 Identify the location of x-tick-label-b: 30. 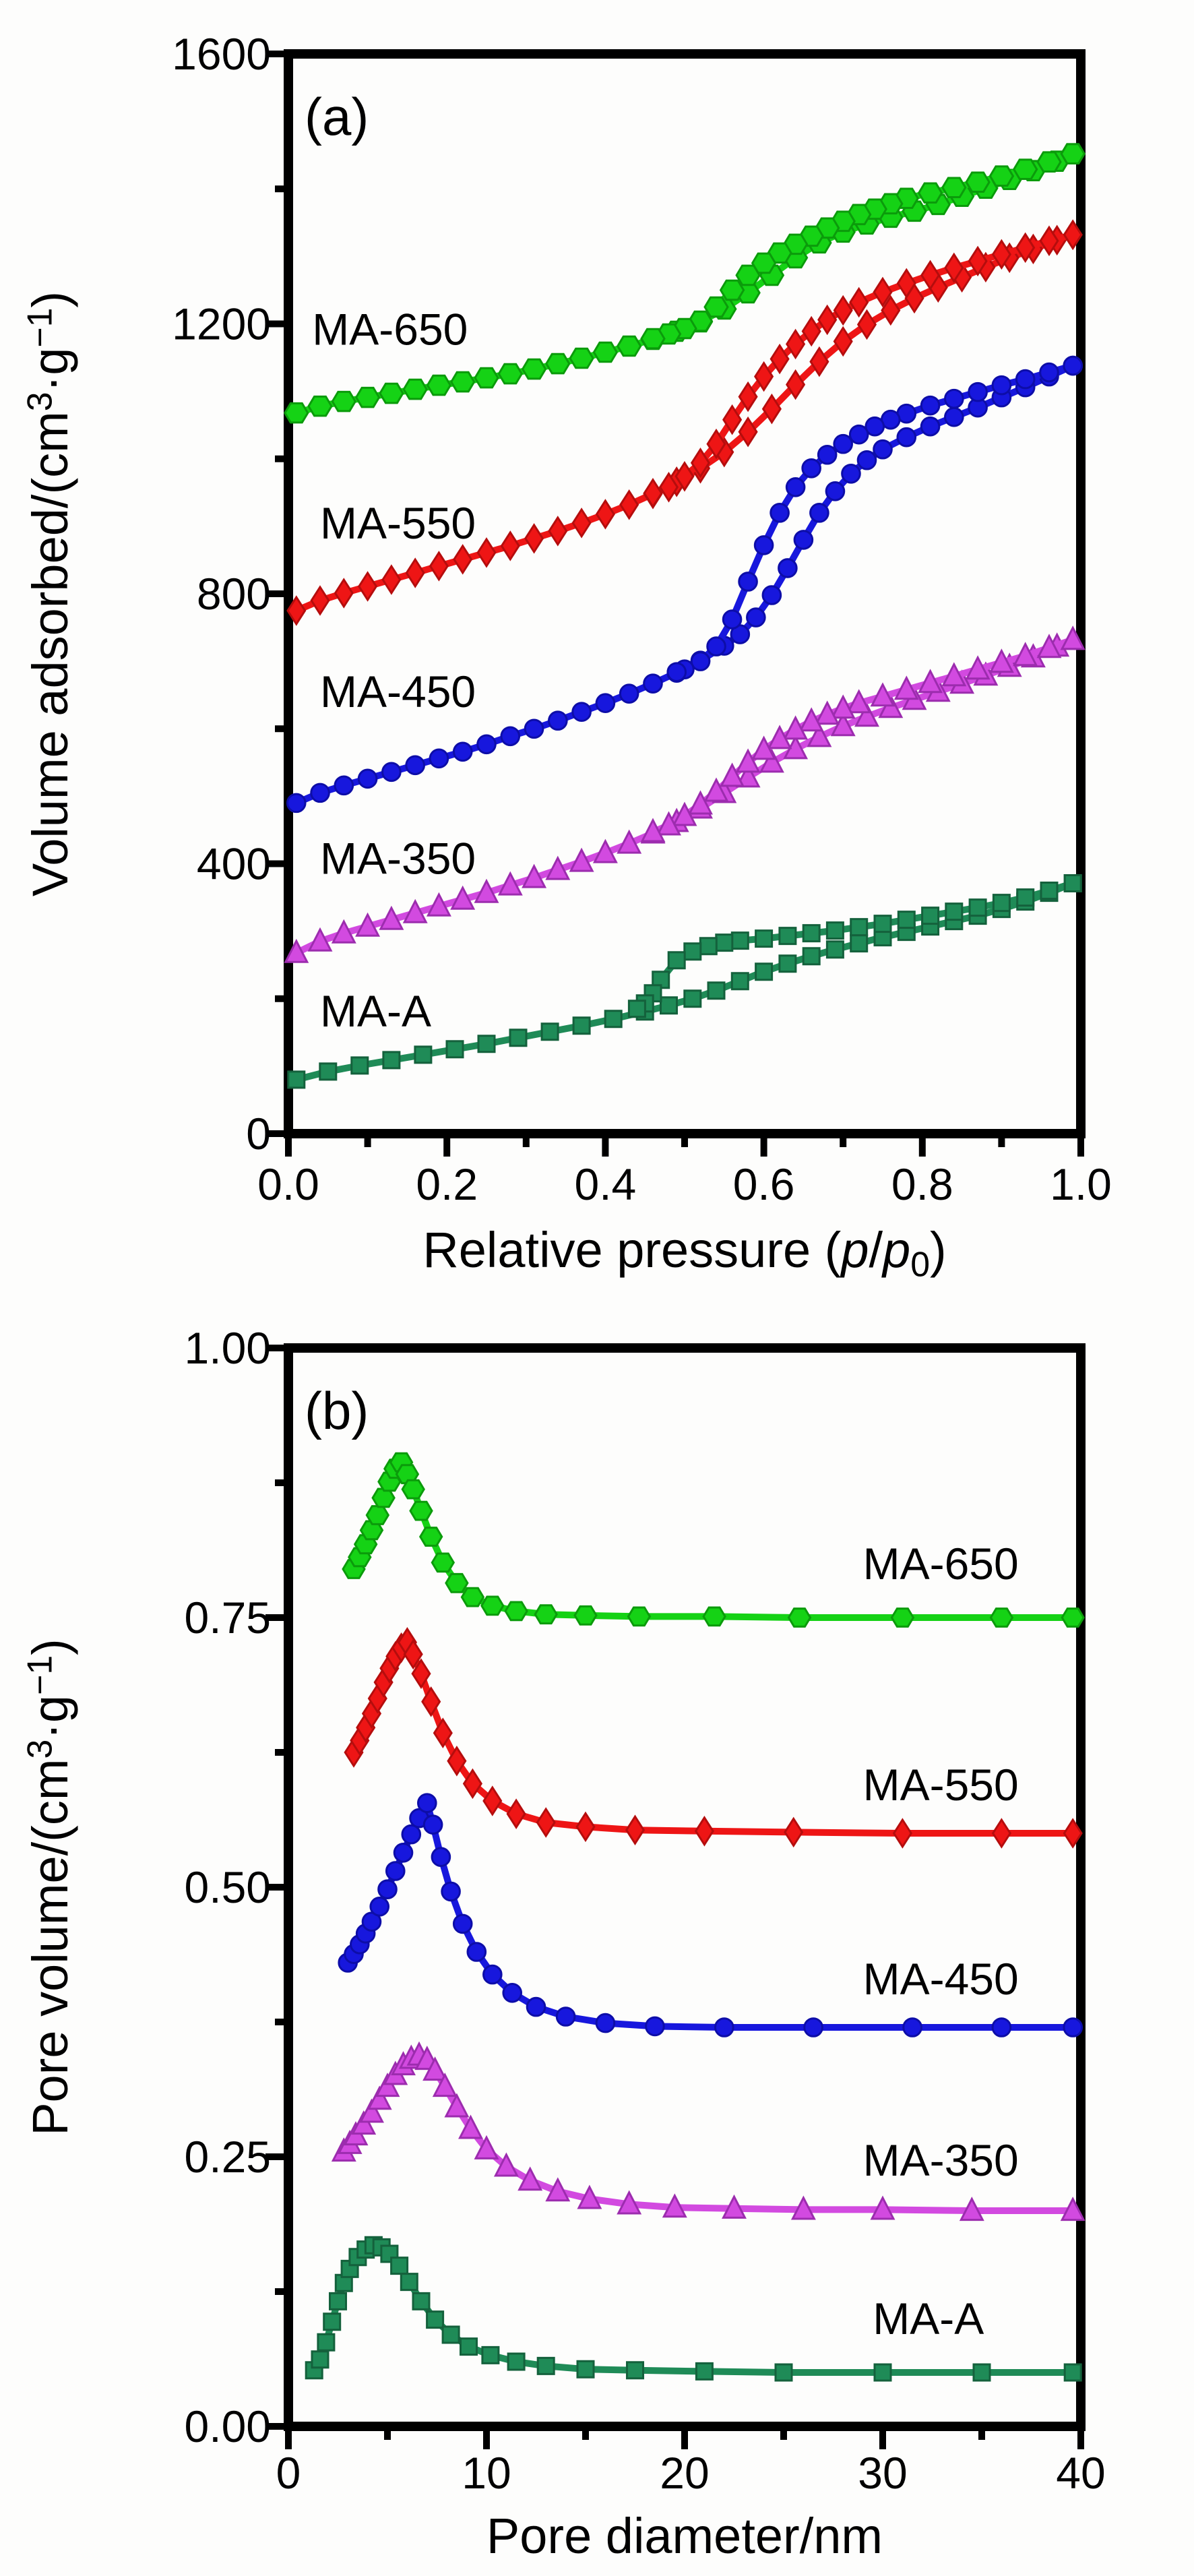
(882, 2473).